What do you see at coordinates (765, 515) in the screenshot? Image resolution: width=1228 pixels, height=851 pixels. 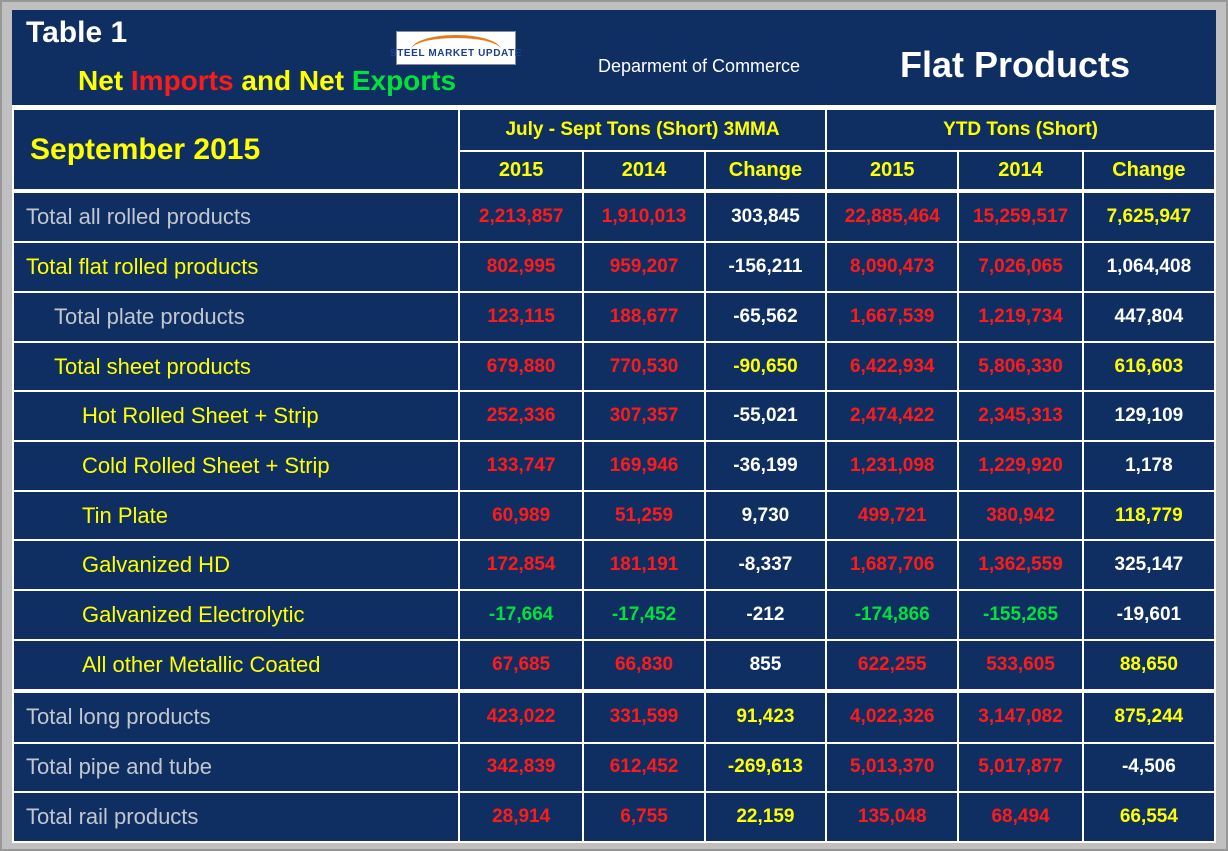 I see `value-cell: 9,730` at bounding box center [765, 515].